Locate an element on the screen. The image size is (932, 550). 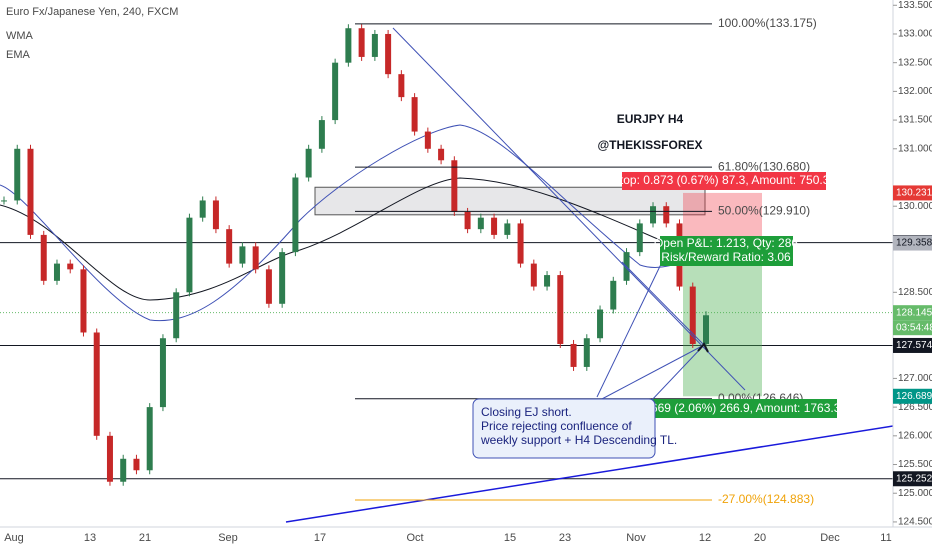
x-tick-label: Aug is located at coordinates (14, 538).